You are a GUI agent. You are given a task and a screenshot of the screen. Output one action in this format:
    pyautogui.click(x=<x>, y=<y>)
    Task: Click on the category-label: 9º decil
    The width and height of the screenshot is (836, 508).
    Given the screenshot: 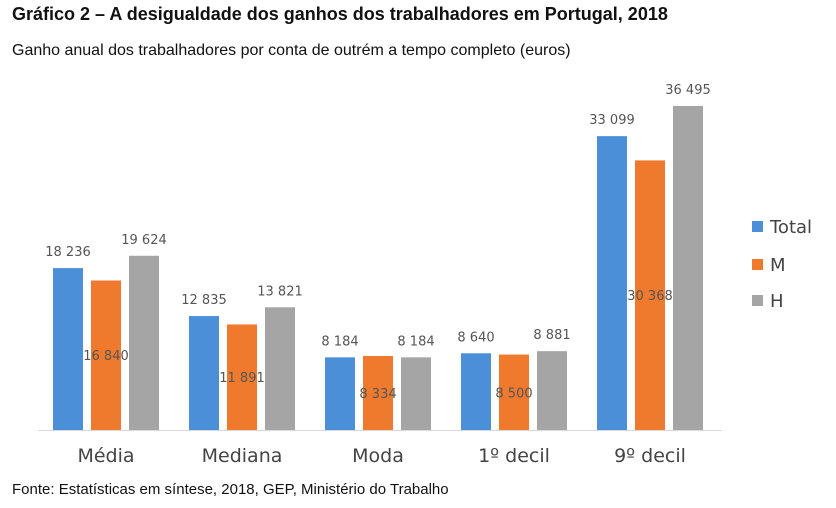 What is the action you would take?
    pyautogui.click(x=650, y=456)
    